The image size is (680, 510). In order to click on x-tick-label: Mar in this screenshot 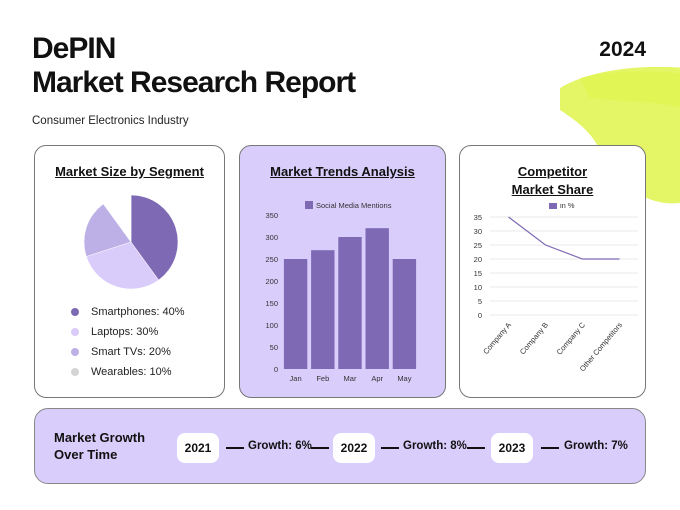, I will do `click(350, 378)`.